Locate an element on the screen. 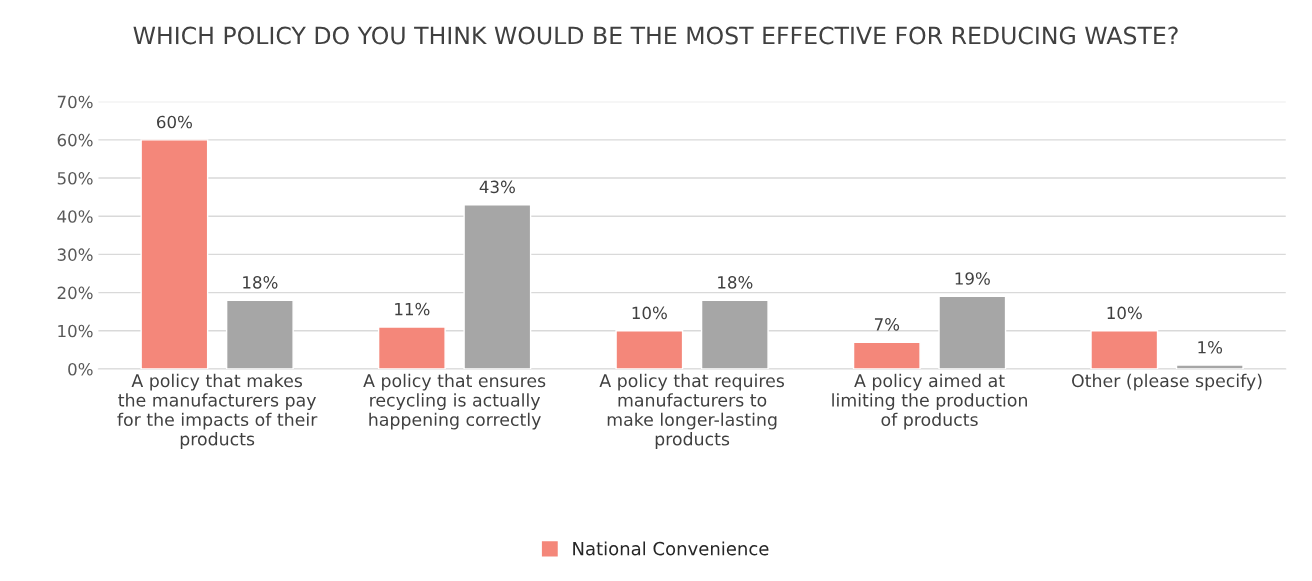  y-tick-label: 20% is located at coordinates (75, 293).